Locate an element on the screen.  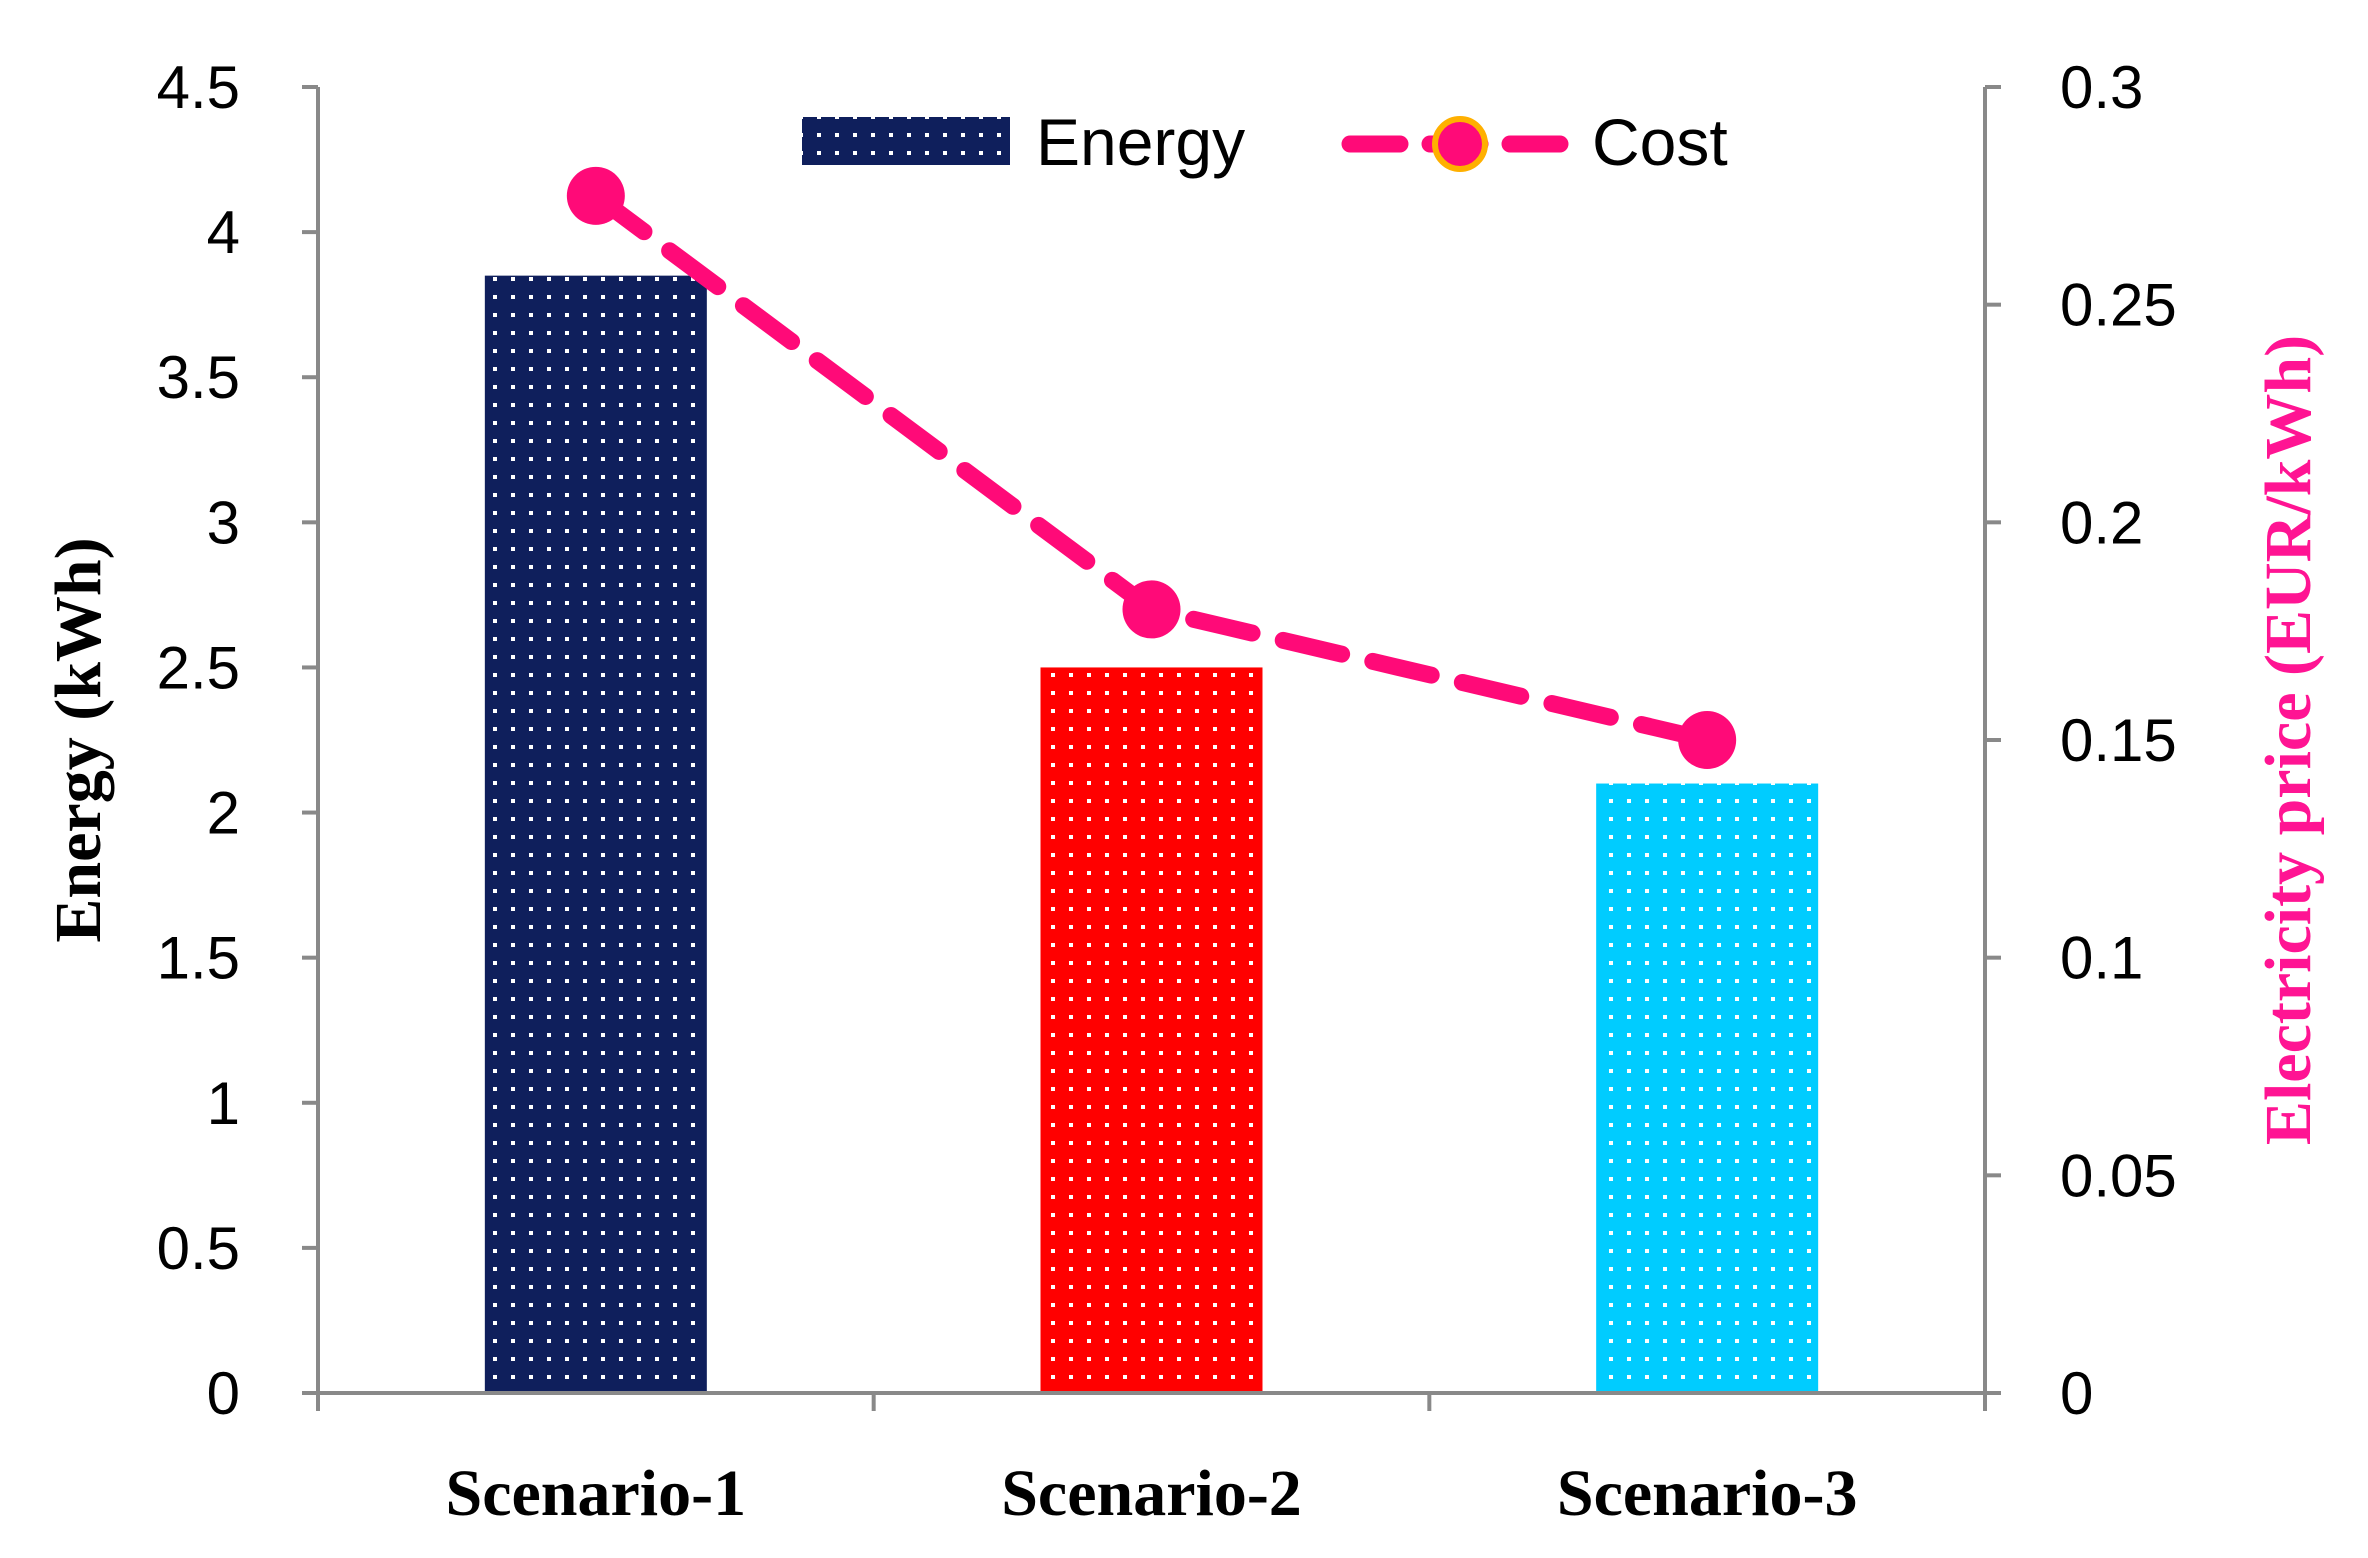
left-tick-label: 1.5 is located at coordinates (198, 958).